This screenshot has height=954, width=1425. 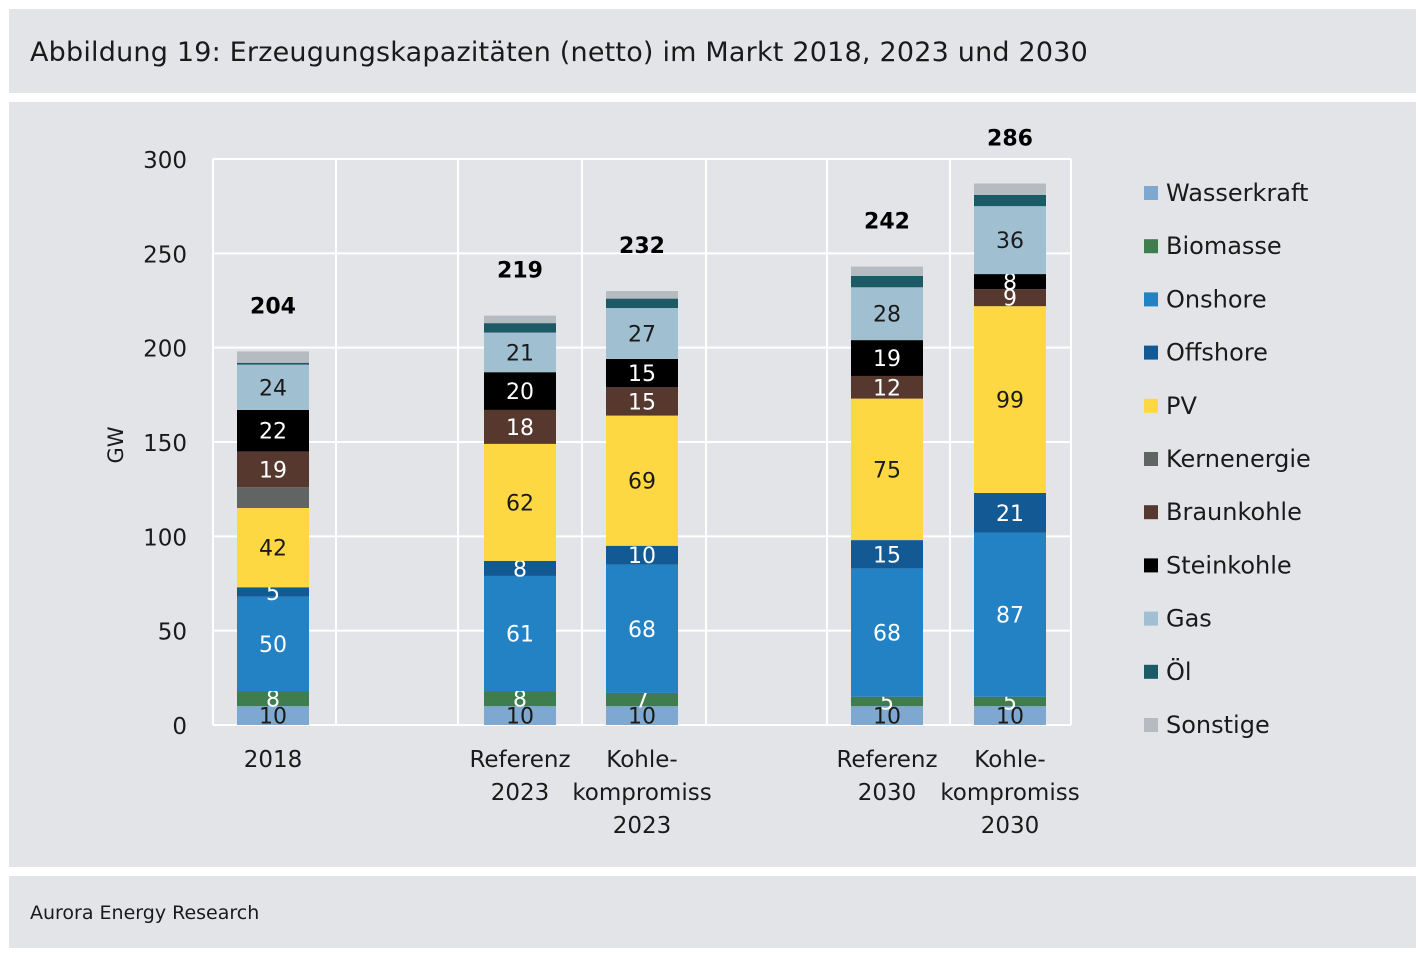 What do you see at coordinates (273, 498) in the screenshot?
I see `bar-segment-kernenergie` at bounding box center [273, 498].